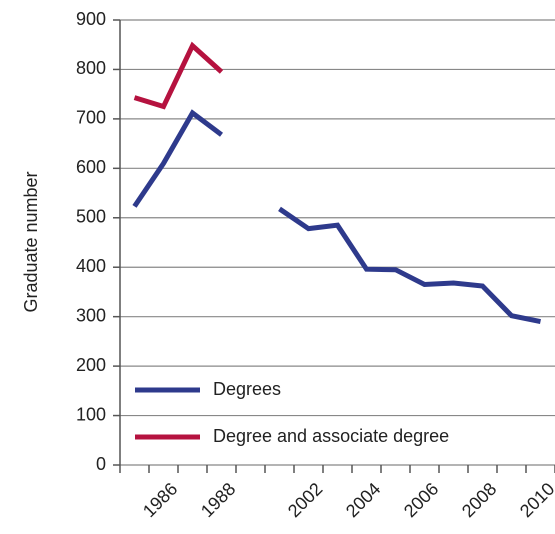 The height and width of the screenshot is (534, 555). What do you see at coordinates (91, 167) in the screenshot?
I see `y-tick-label: 600` at bounding box center [91, 167].